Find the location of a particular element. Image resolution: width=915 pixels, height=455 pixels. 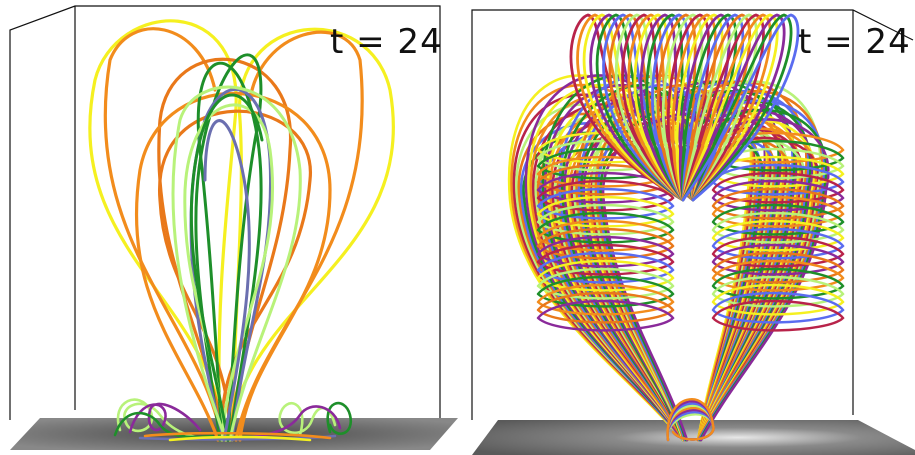

time-label-right: t = 24 is located at coordinates (854, 42).